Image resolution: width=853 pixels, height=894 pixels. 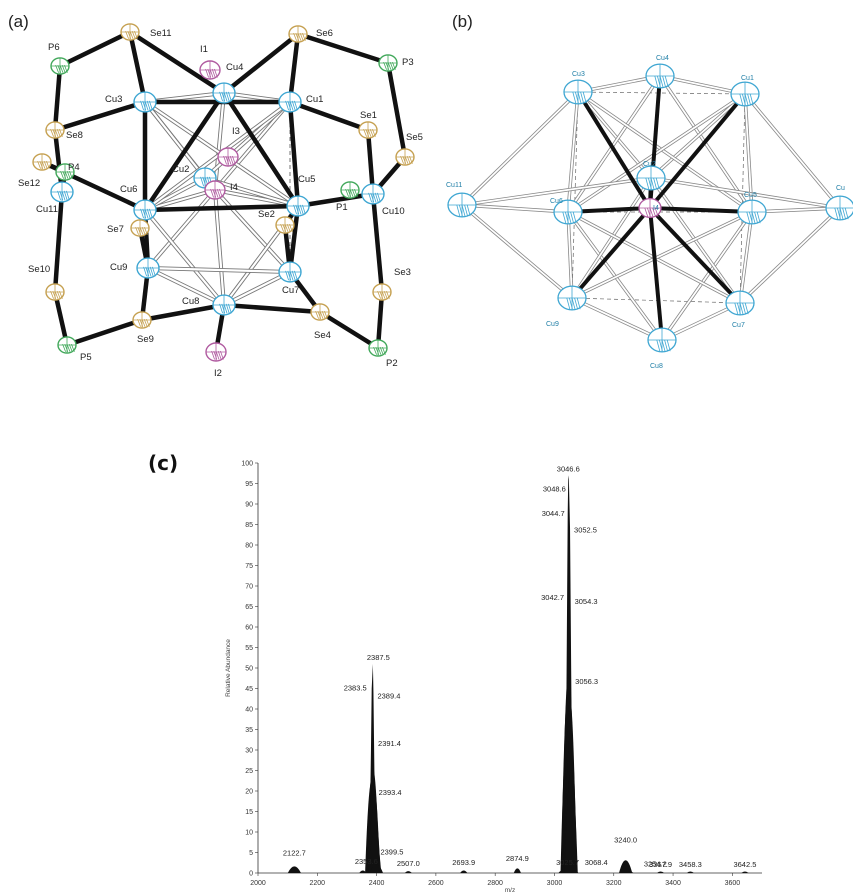 What do you see at coordinates (436, 883) in the screenshot?
I see `x-tick-label: 2600` at bounding box center [436, 883].